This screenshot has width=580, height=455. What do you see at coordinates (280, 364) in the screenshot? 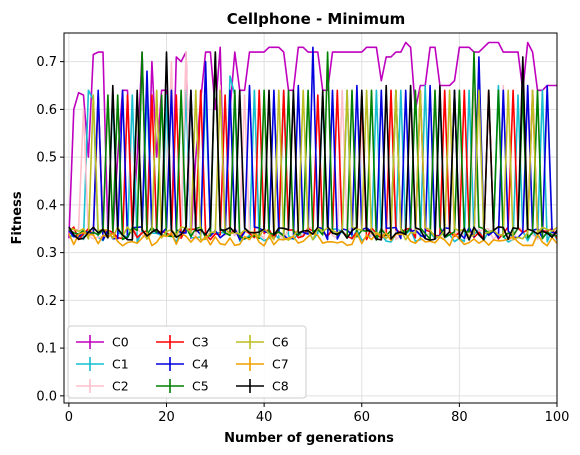
I see `legend-label-c7: C7` at bounding box center [280, 364].